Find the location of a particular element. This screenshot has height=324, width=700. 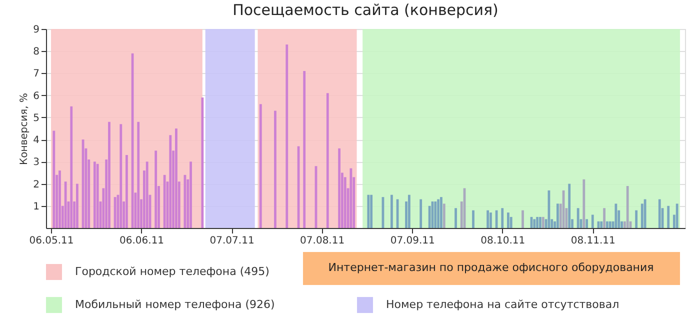

legend-label: Номер телефона на сайте отсутствовал is located at coordinates (503, 304).